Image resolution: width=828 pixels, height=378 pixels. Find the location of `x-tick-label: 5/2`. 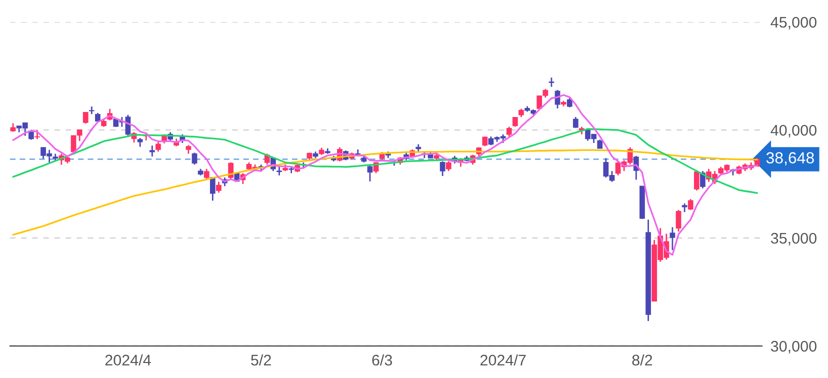

x-tick-label: 5/2 is located at coordinates (261, 360).